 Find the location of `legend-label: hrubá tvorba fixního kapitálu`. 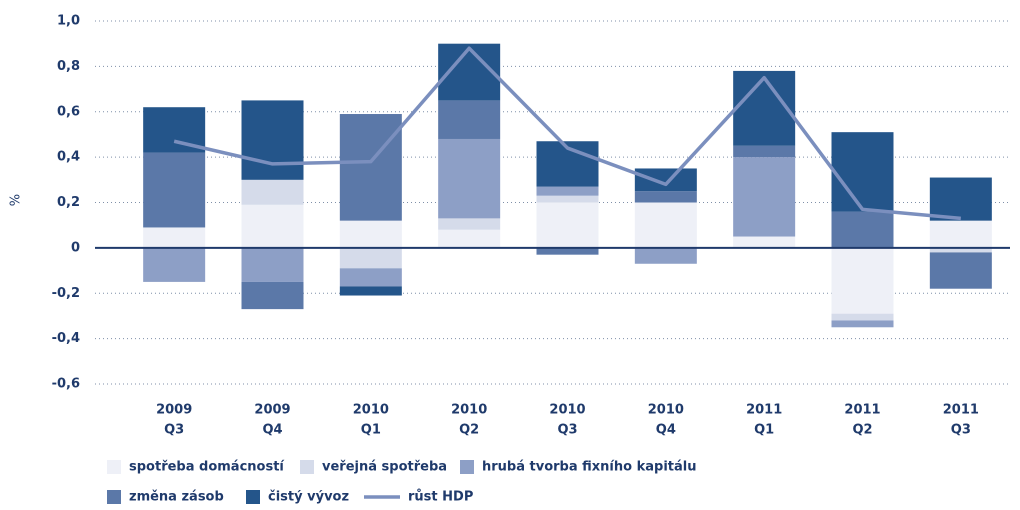

legend-label: hrubá tvorba fixního kapitálu is located at coordinates (589, 467).